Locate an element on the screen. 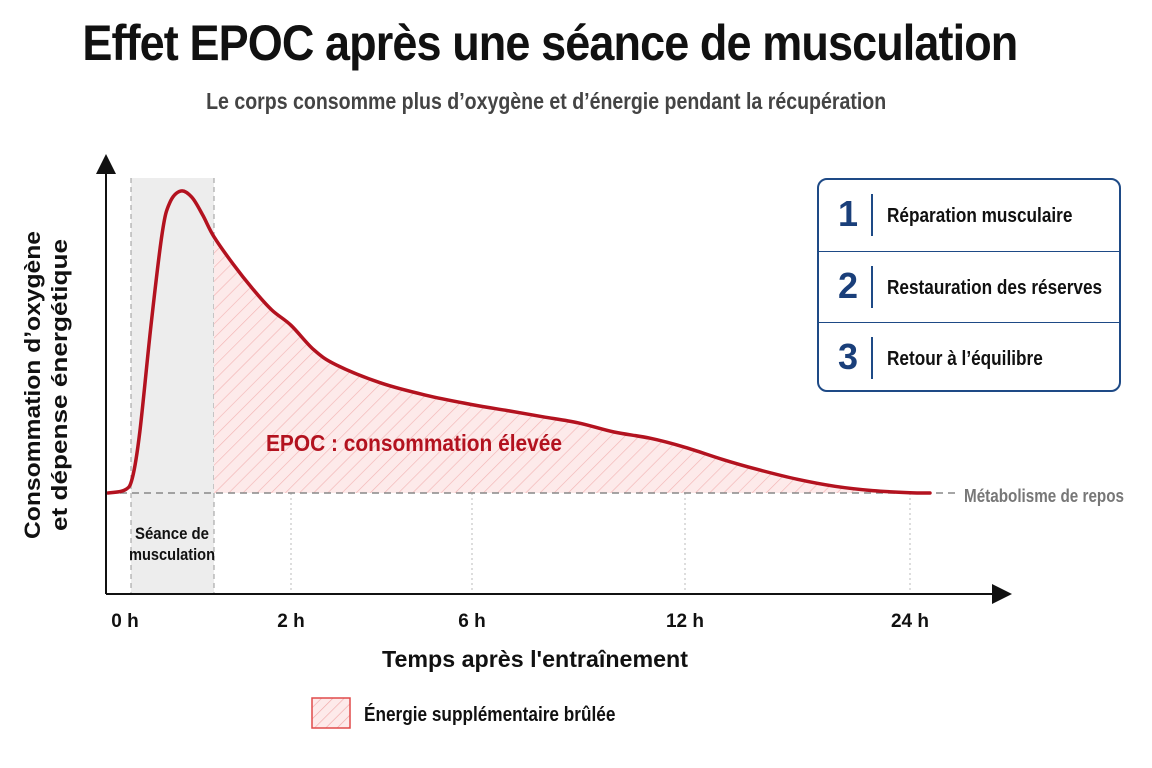 This screenshot has width=1152, height=768. step-row-1: 1 Réparation musculaire is located at coordinates (969, 215).